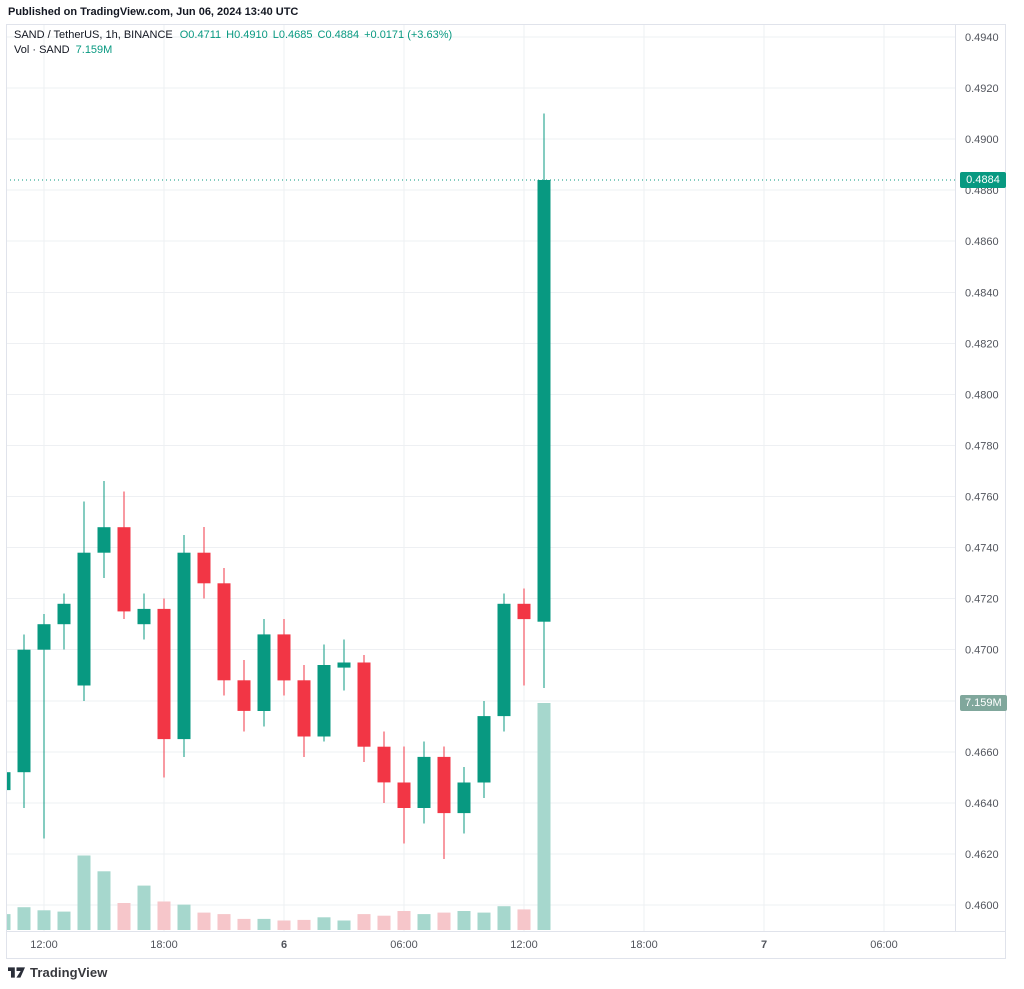 Image resolution: width=1024 pixels, height=989 pixels. Describe the element at coordinates (982, 549) in the screenshot. I see `price-tick-label: 0.4740` at that location.